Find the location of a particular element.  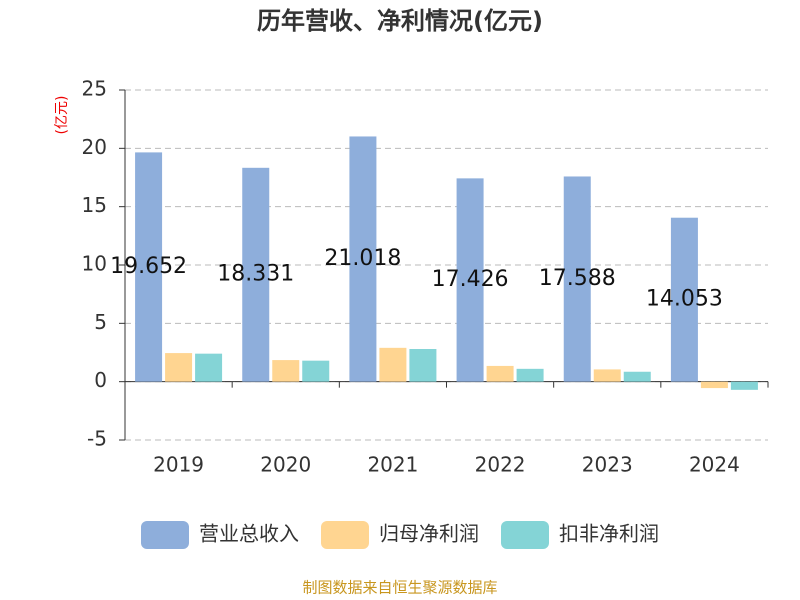

y-tick-label: 10 is located at coordinates (94, 264).